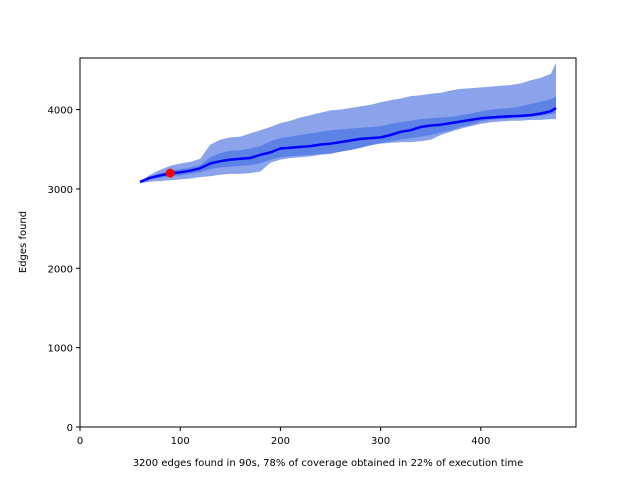 This screenshot has height=480, width=640. What do you see at coordinates (60, 349) in the screenshot?
I see `y-tick-label: 1000` at bounding box center [60, 349].